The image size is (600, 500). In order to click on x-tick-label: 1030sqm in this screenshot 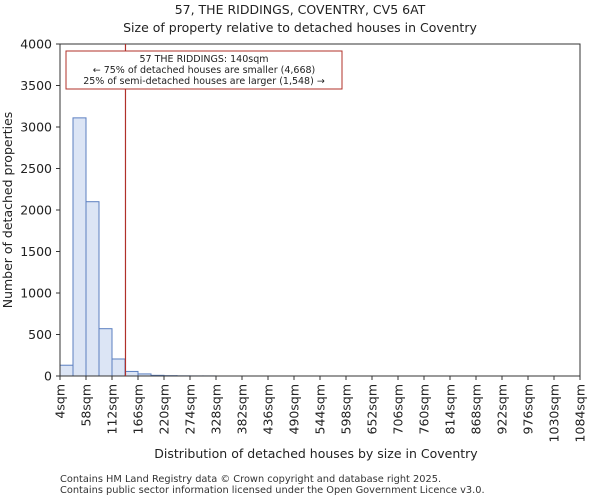, I will do `click(554, 413)`.